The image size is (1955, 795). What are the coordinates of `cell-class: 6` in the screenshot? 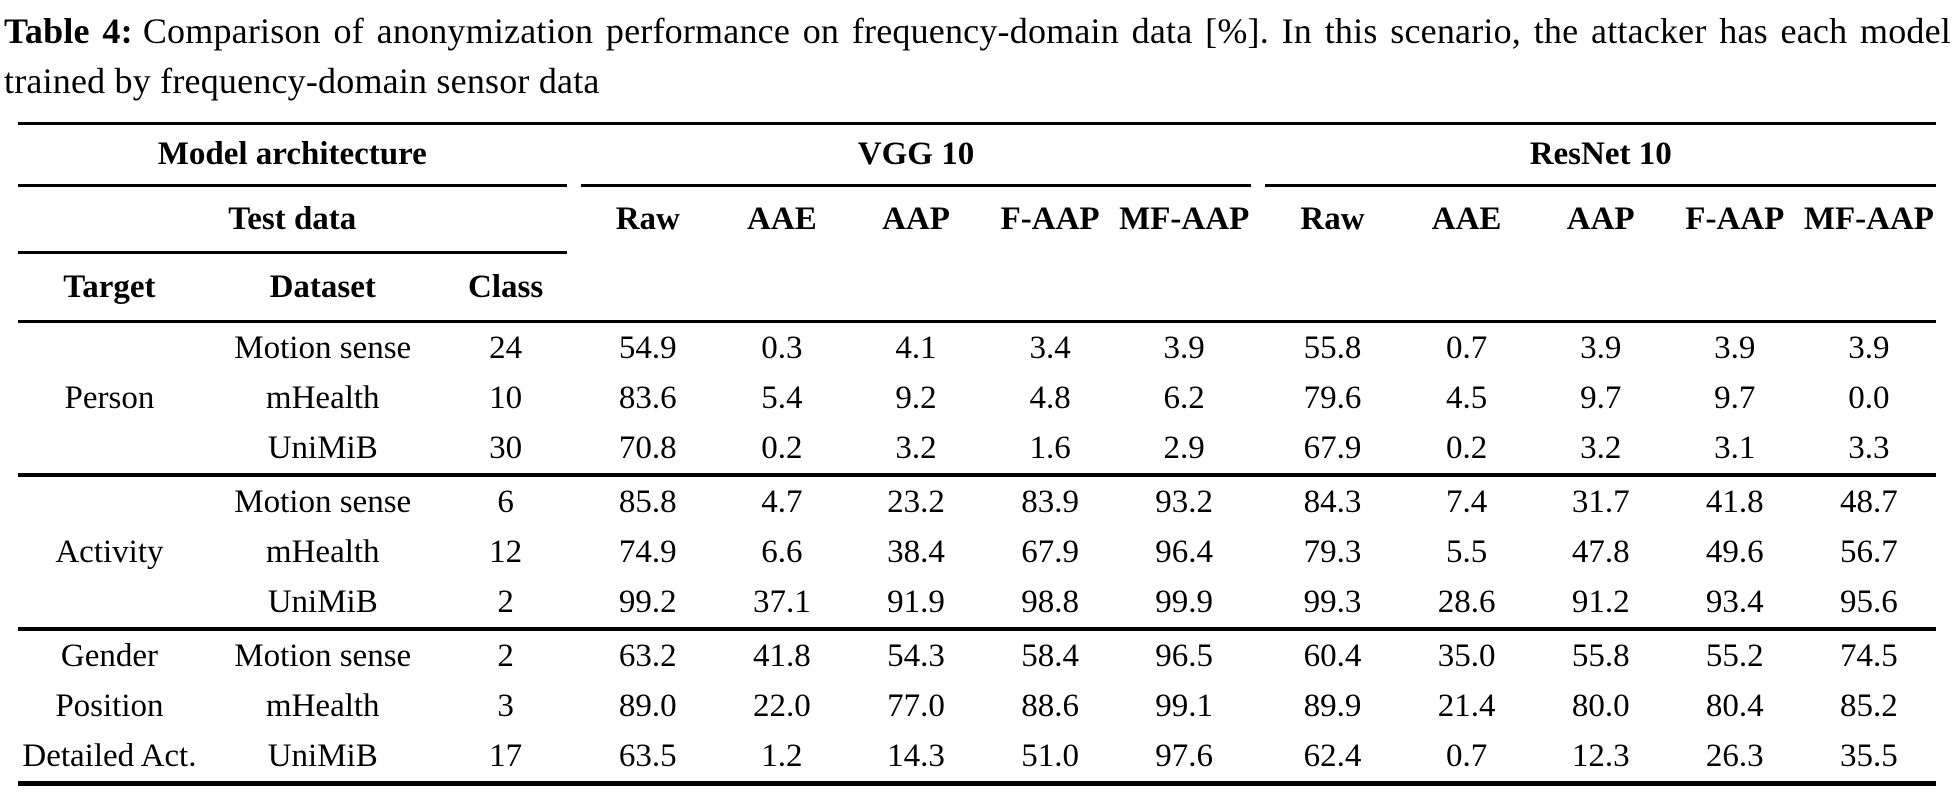 It's located at (505, 500).